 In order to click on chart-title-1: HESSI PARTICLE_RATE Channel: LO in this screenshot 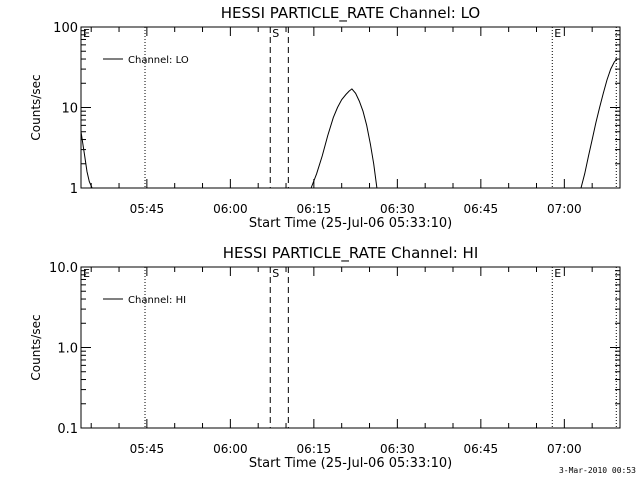, I will do `click(350, 13)`.